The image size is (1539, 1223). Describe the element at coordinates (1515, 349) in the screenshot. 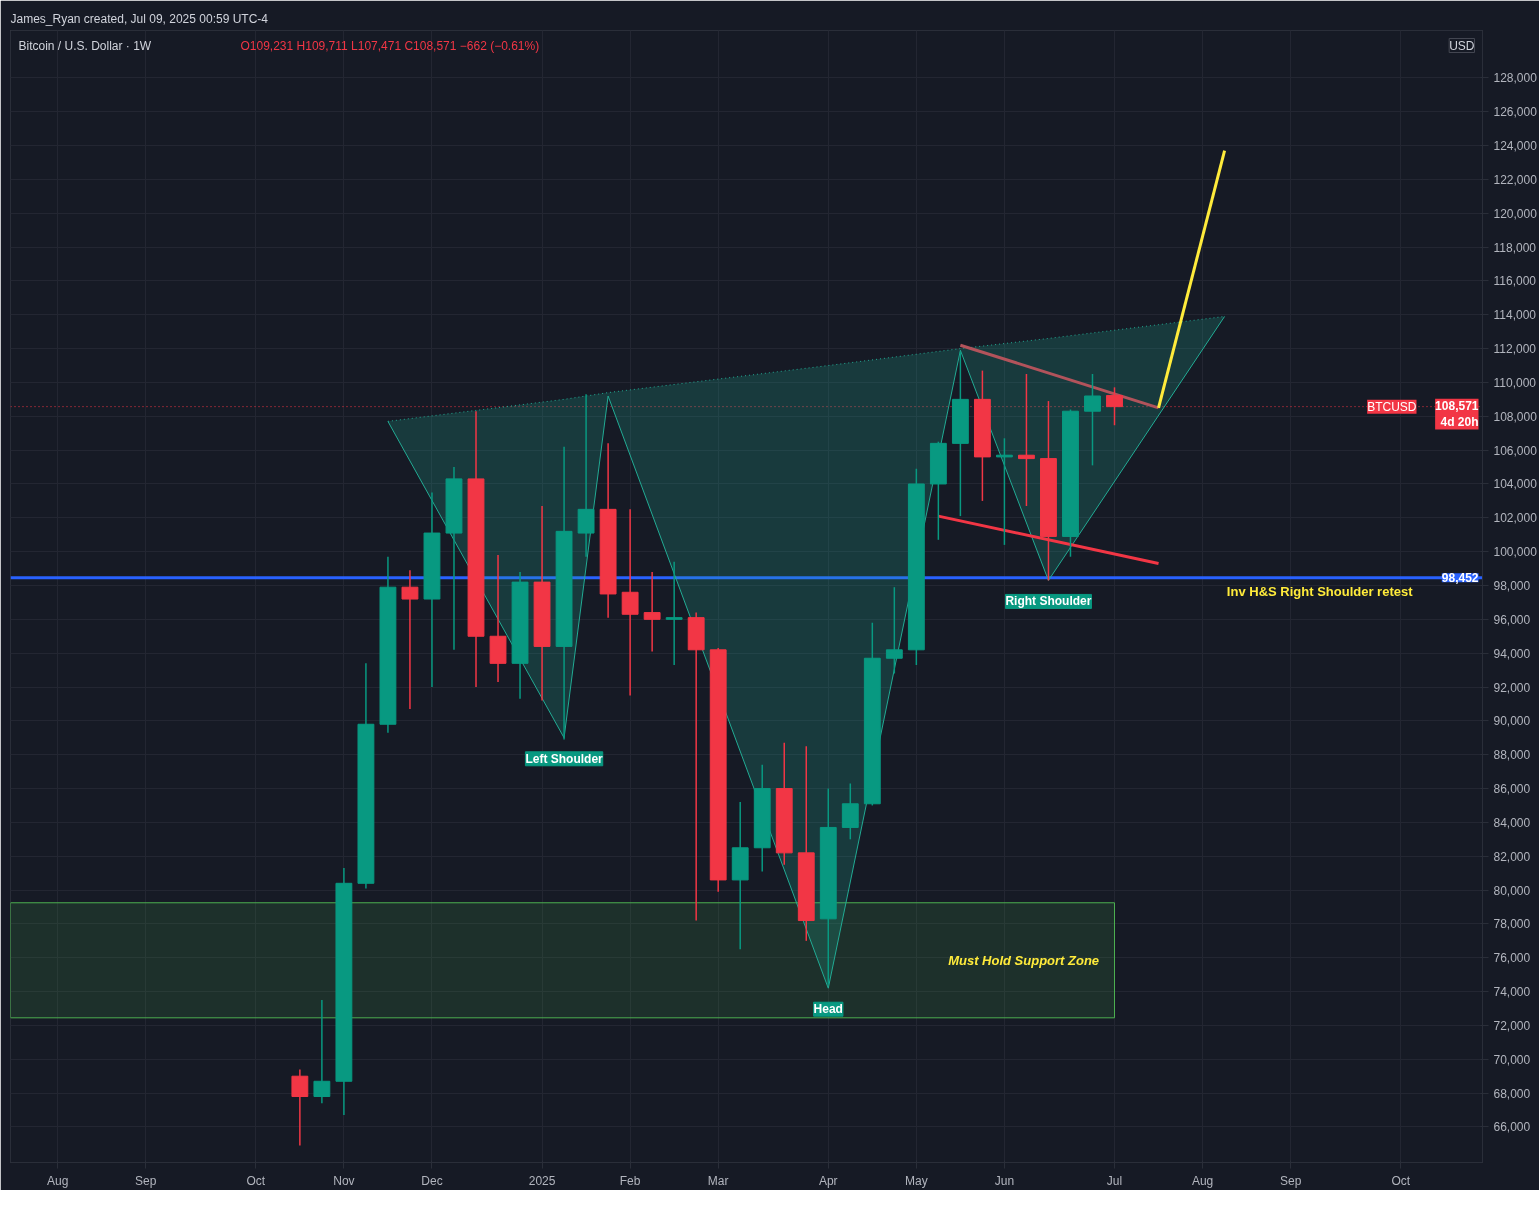

I see `y-tick-label: 112,000` at that location.